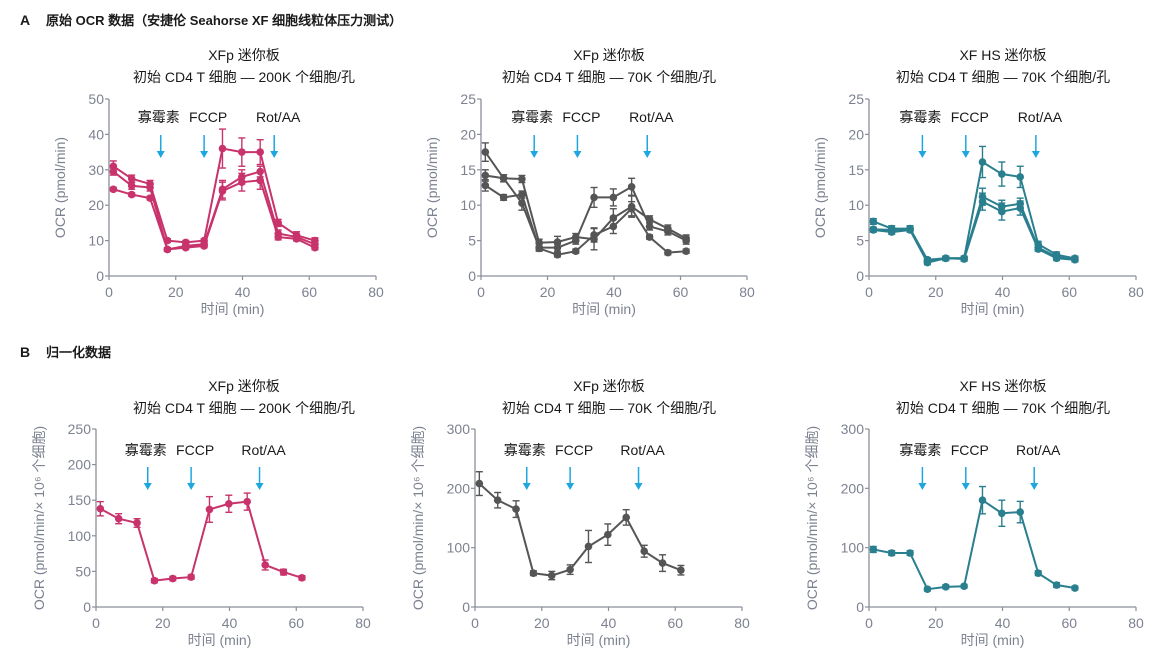  What do you see at coordinates (581, 117) in the screenshot?
I see `injection-label: FCCP` at bounding box center [581, 117].